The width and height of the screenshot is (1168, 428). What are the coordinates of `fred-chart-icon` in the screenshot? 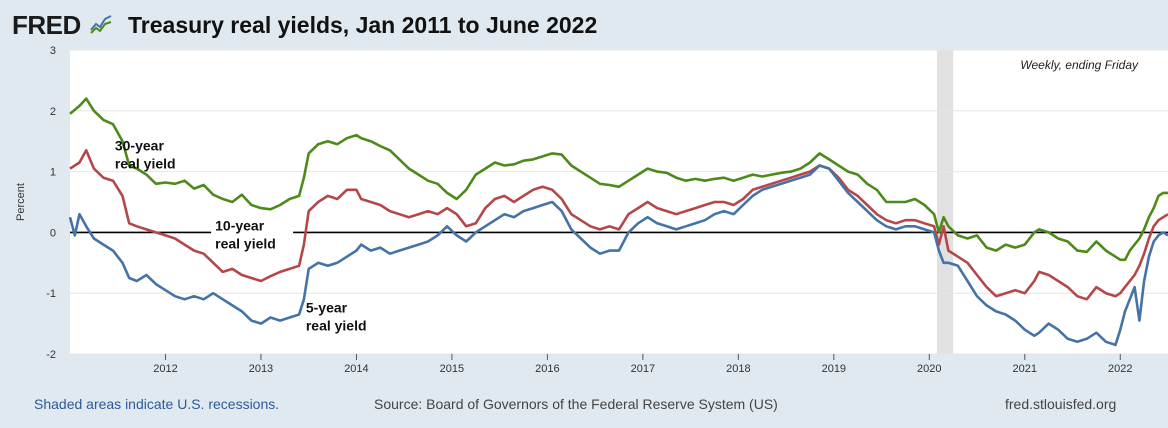 It's located at (101, 23).